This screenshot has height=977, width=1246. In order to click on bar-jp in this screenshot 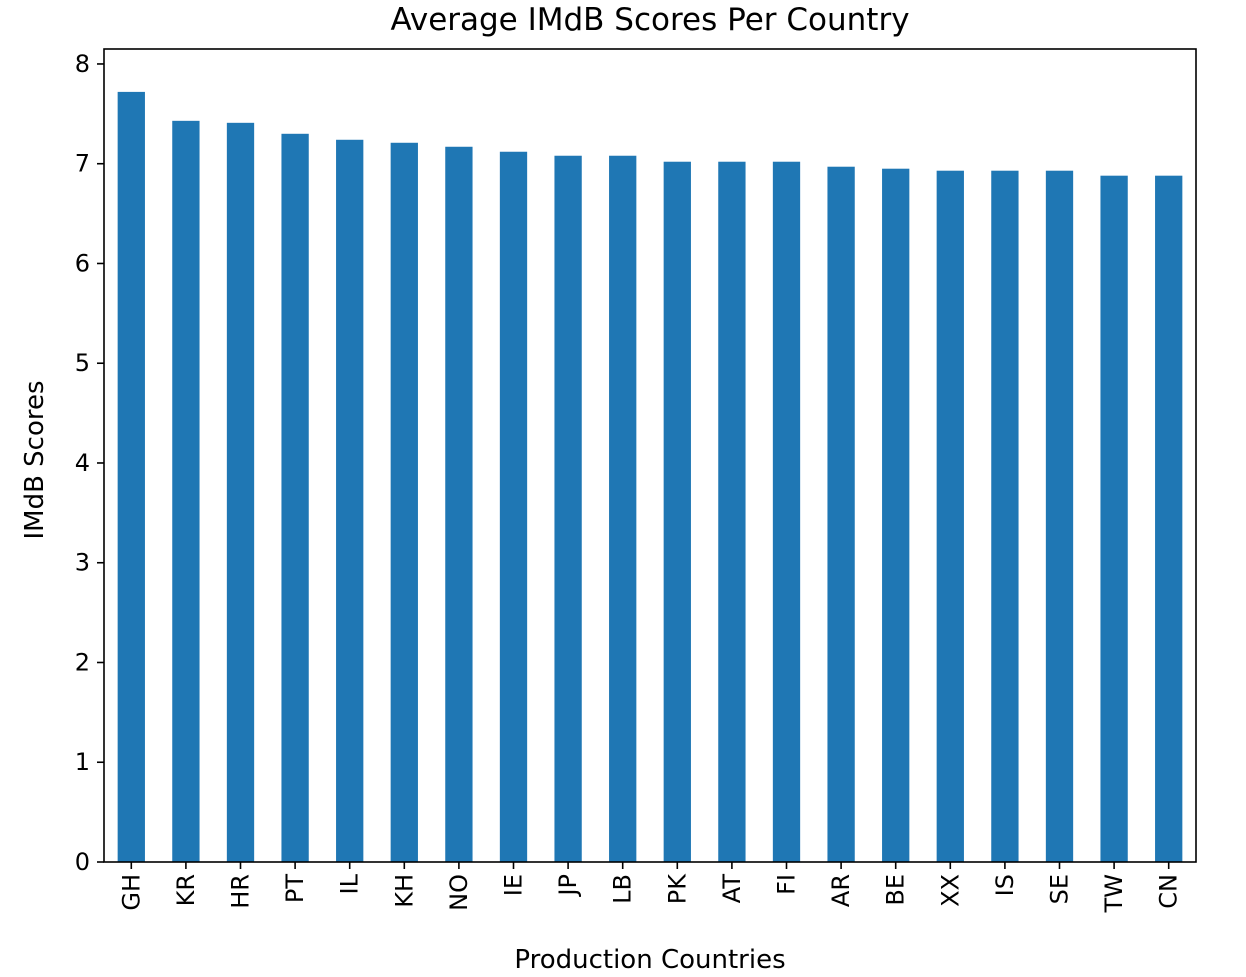, I will do `click(568, 508)`.